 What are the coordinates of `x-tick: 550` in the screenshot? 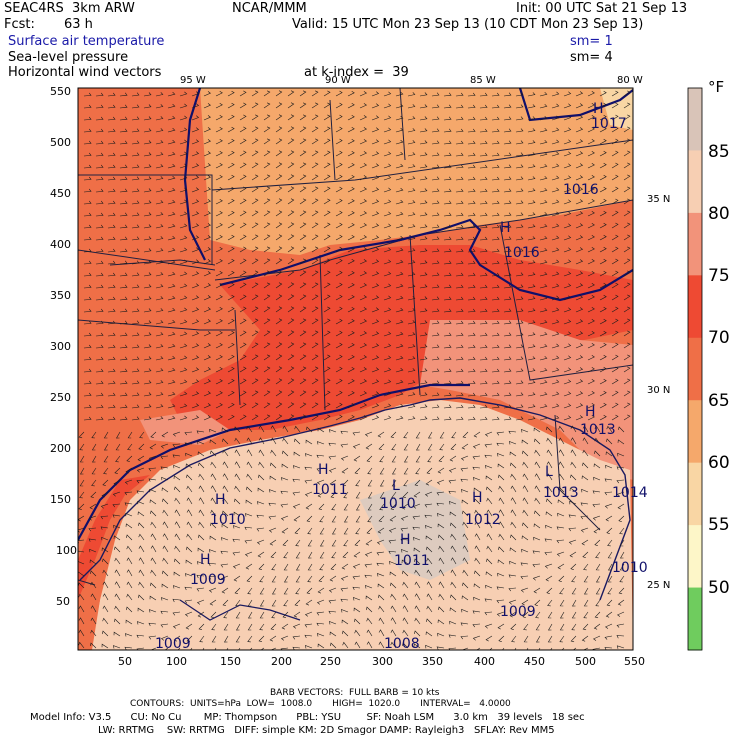 It's located at (634, 661).